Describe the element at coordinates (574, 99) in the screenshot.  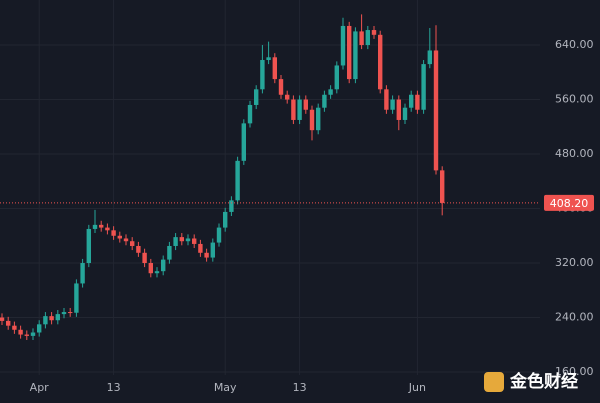
I see `y-tick-label: 560.00` at that location.